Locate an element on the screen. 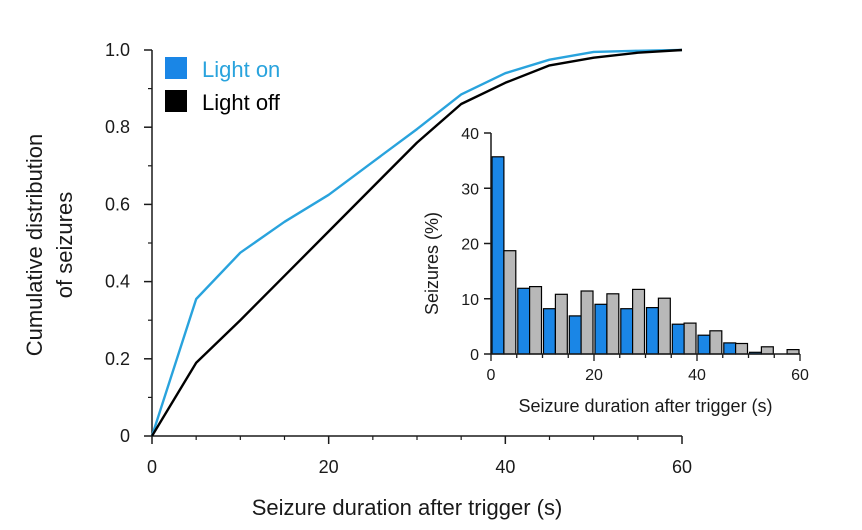 The height and width of the screenshot is (530, 862). inset-x-tick-label: 20 is located at coordinates (594, 375).